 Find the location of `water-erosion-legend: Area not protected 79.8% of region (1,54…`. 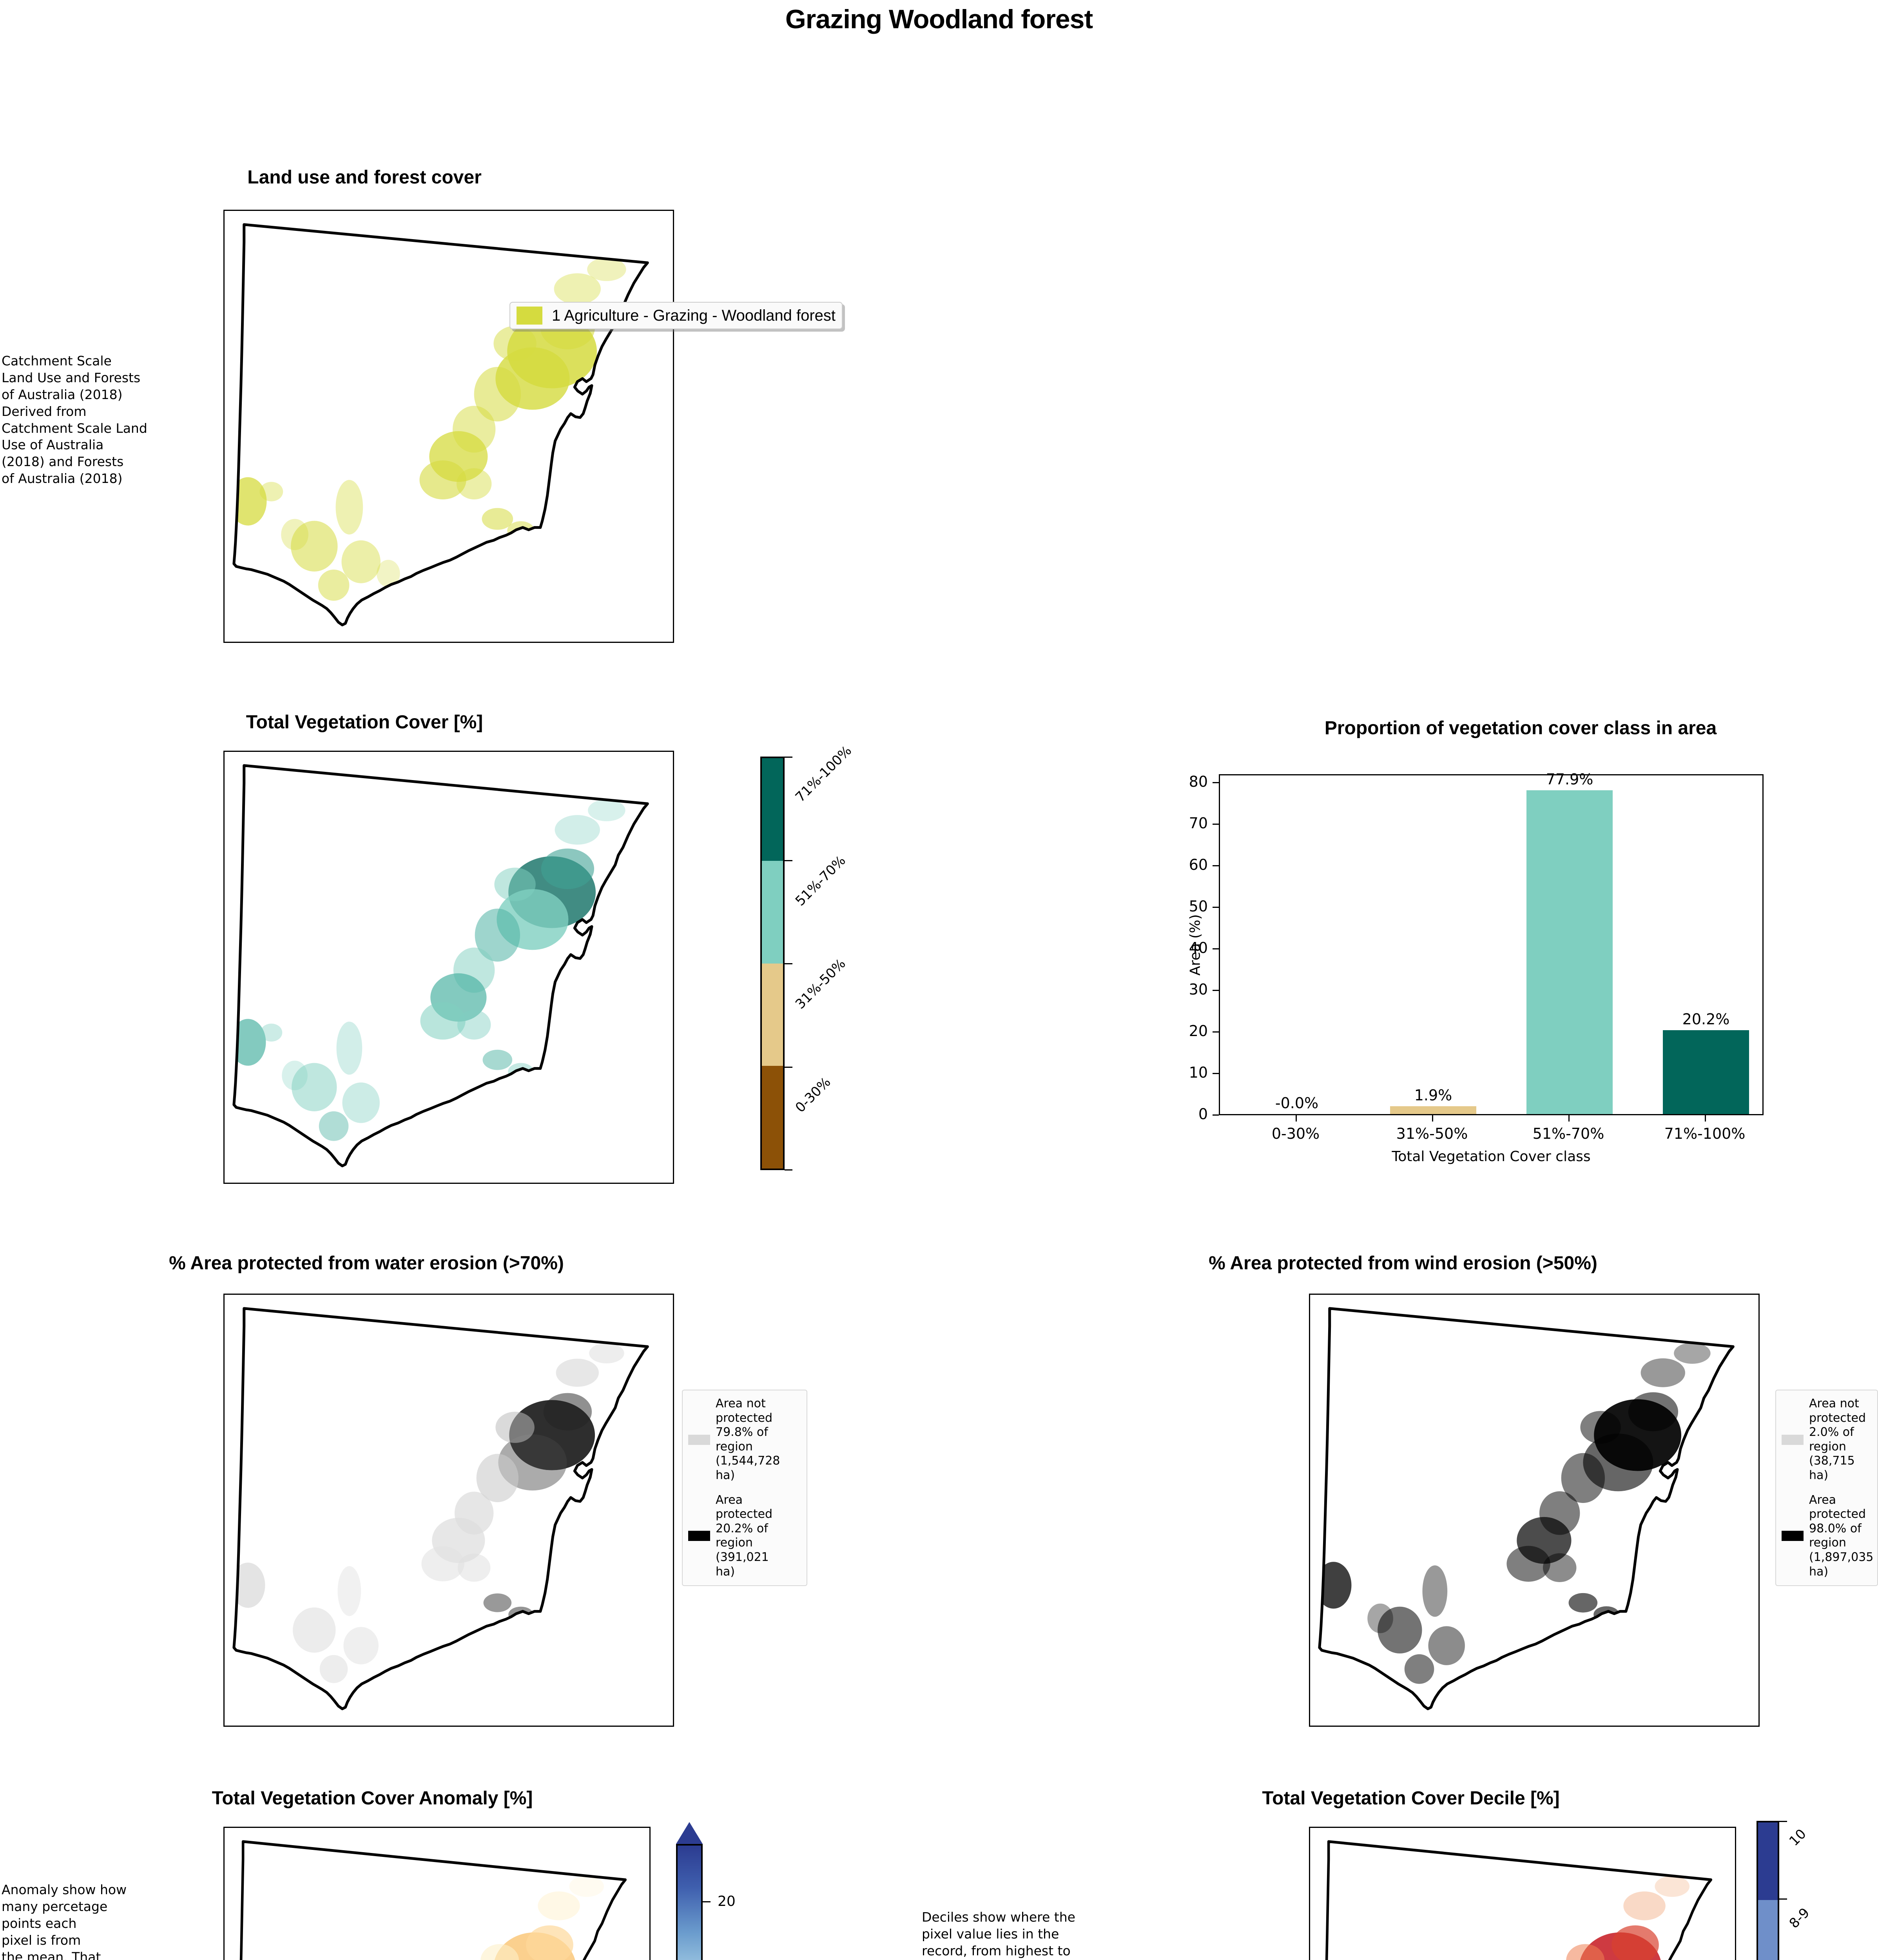

water-erosion-legend: Area not protected 79.8% of region (1,54… is located at coordinates (744, 1488).